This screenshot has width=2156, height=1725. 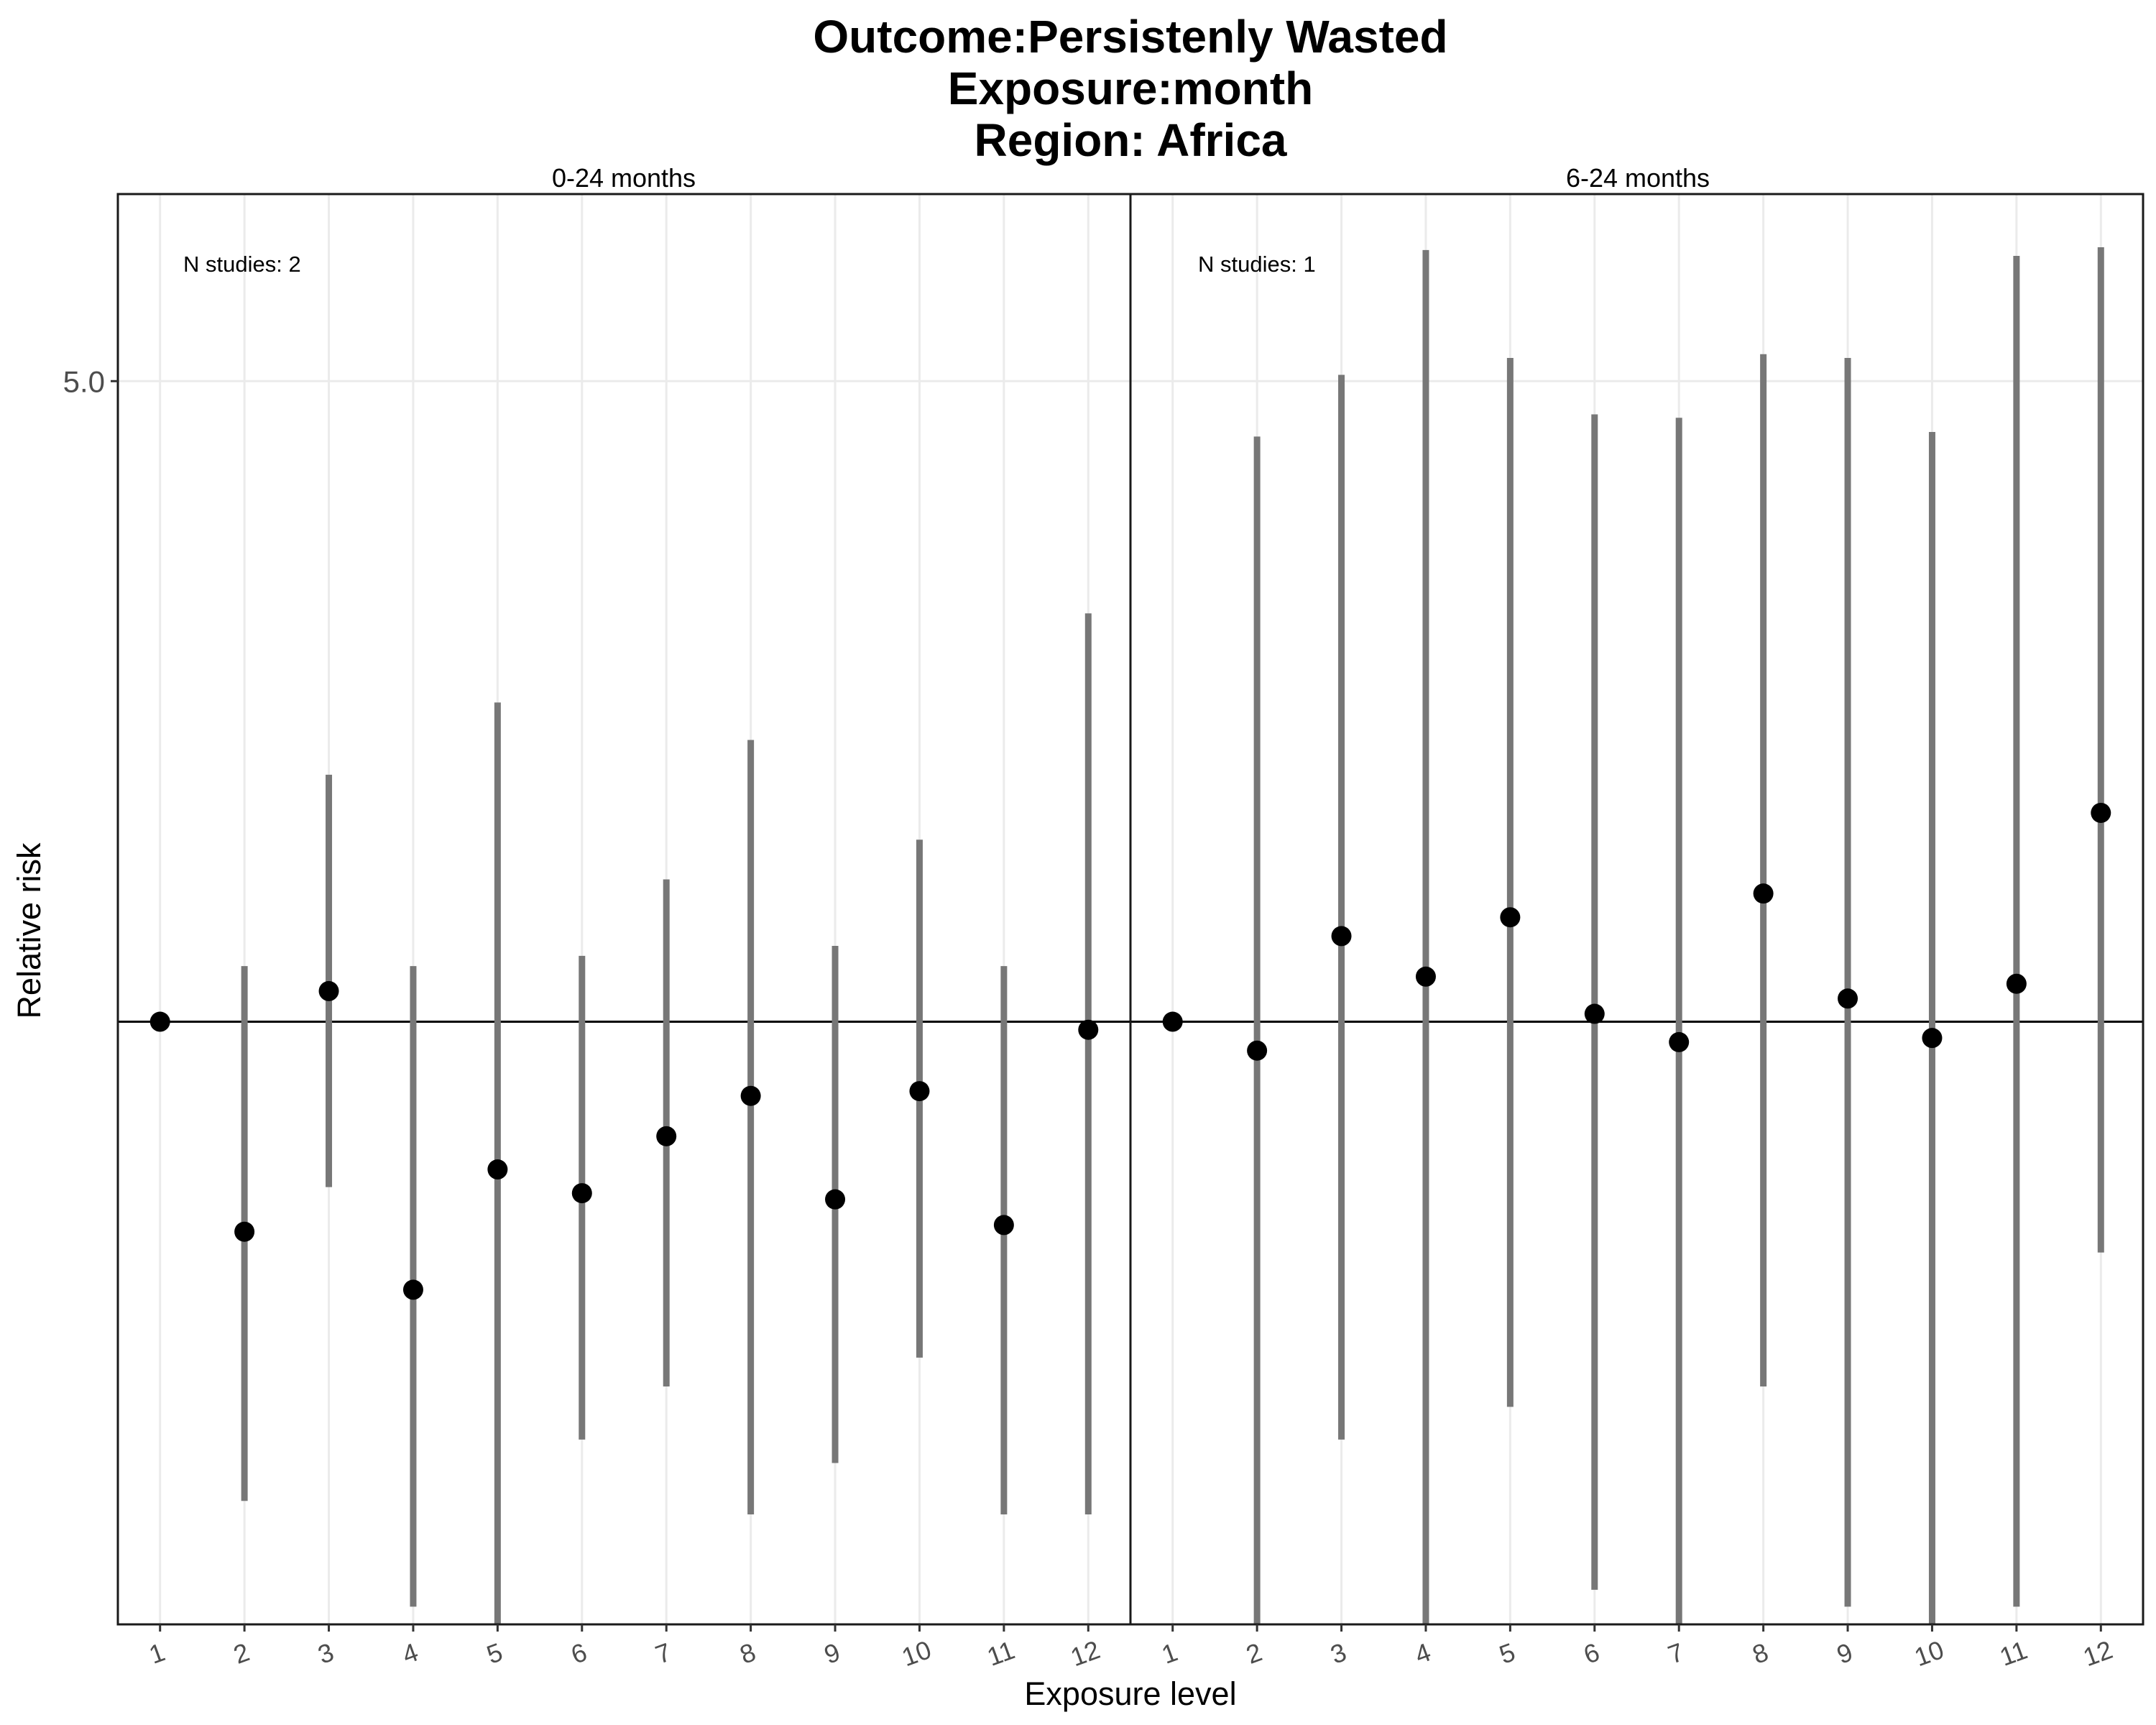 I want to click on chart-title-line-3: Region: Africa, so click(x=1131, y=140).